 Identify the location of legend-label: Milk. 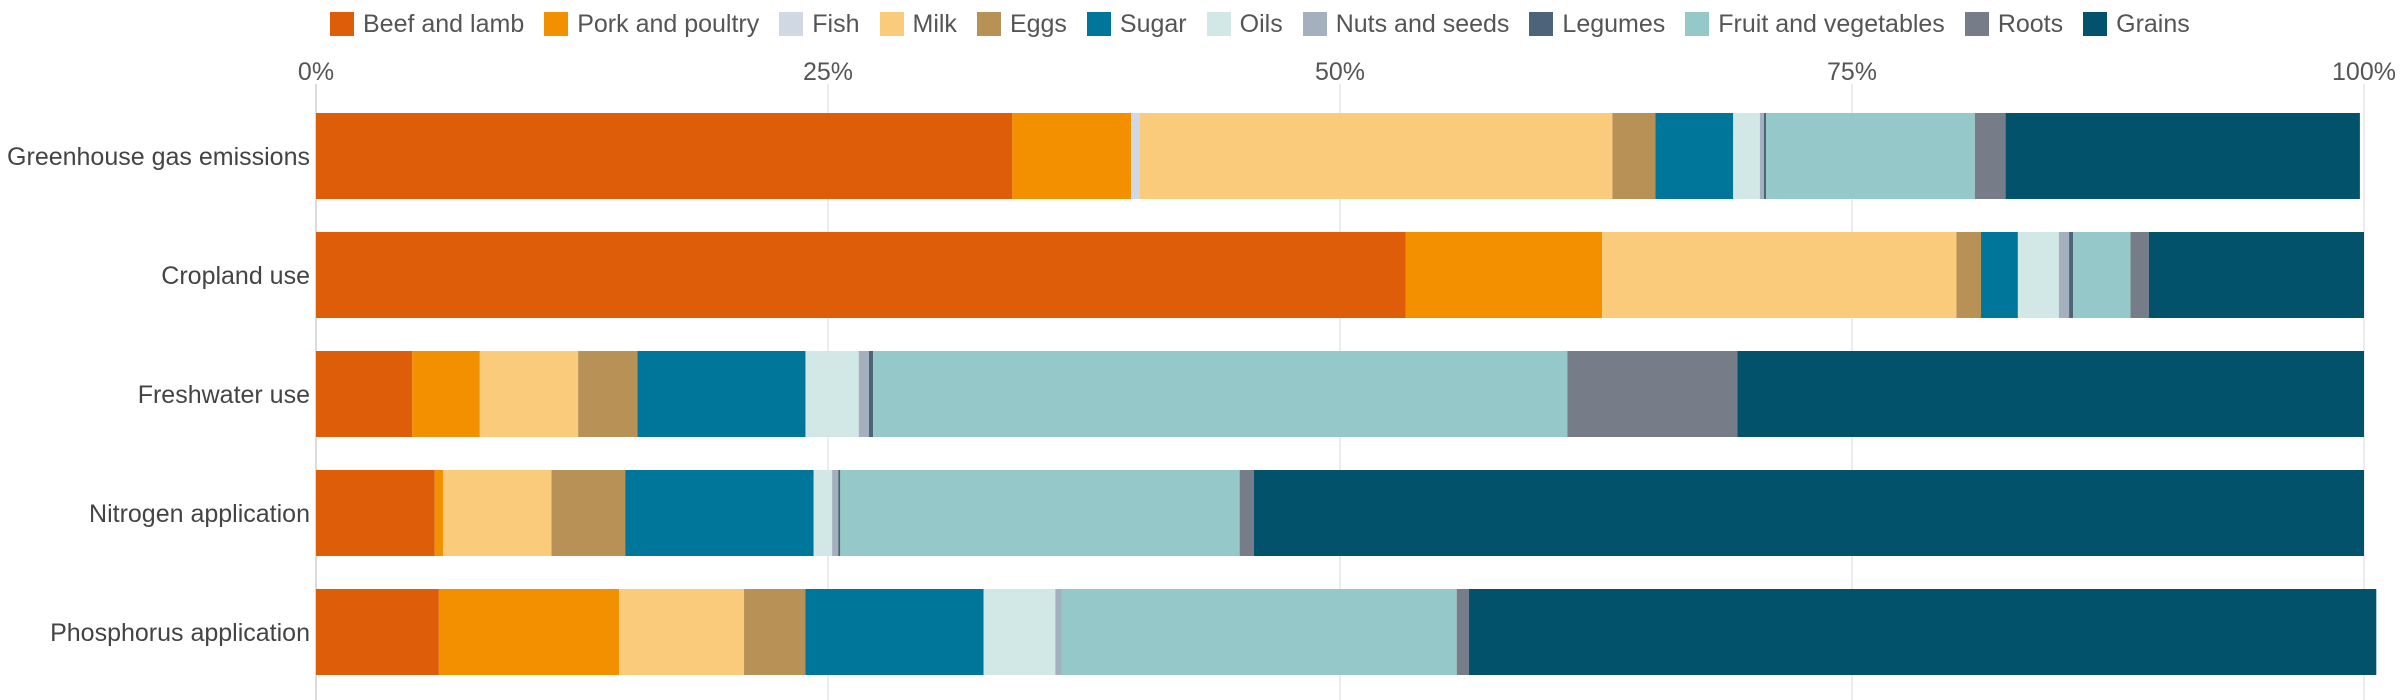
(934, 23).